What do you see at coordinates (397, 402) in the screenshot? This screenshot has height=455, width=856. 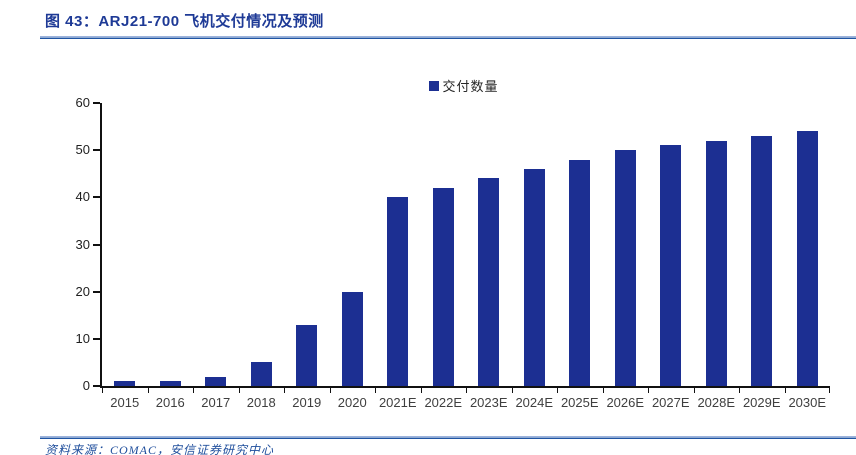 I see `x-tick-label: 2021E` at bounding box center [397, 402].